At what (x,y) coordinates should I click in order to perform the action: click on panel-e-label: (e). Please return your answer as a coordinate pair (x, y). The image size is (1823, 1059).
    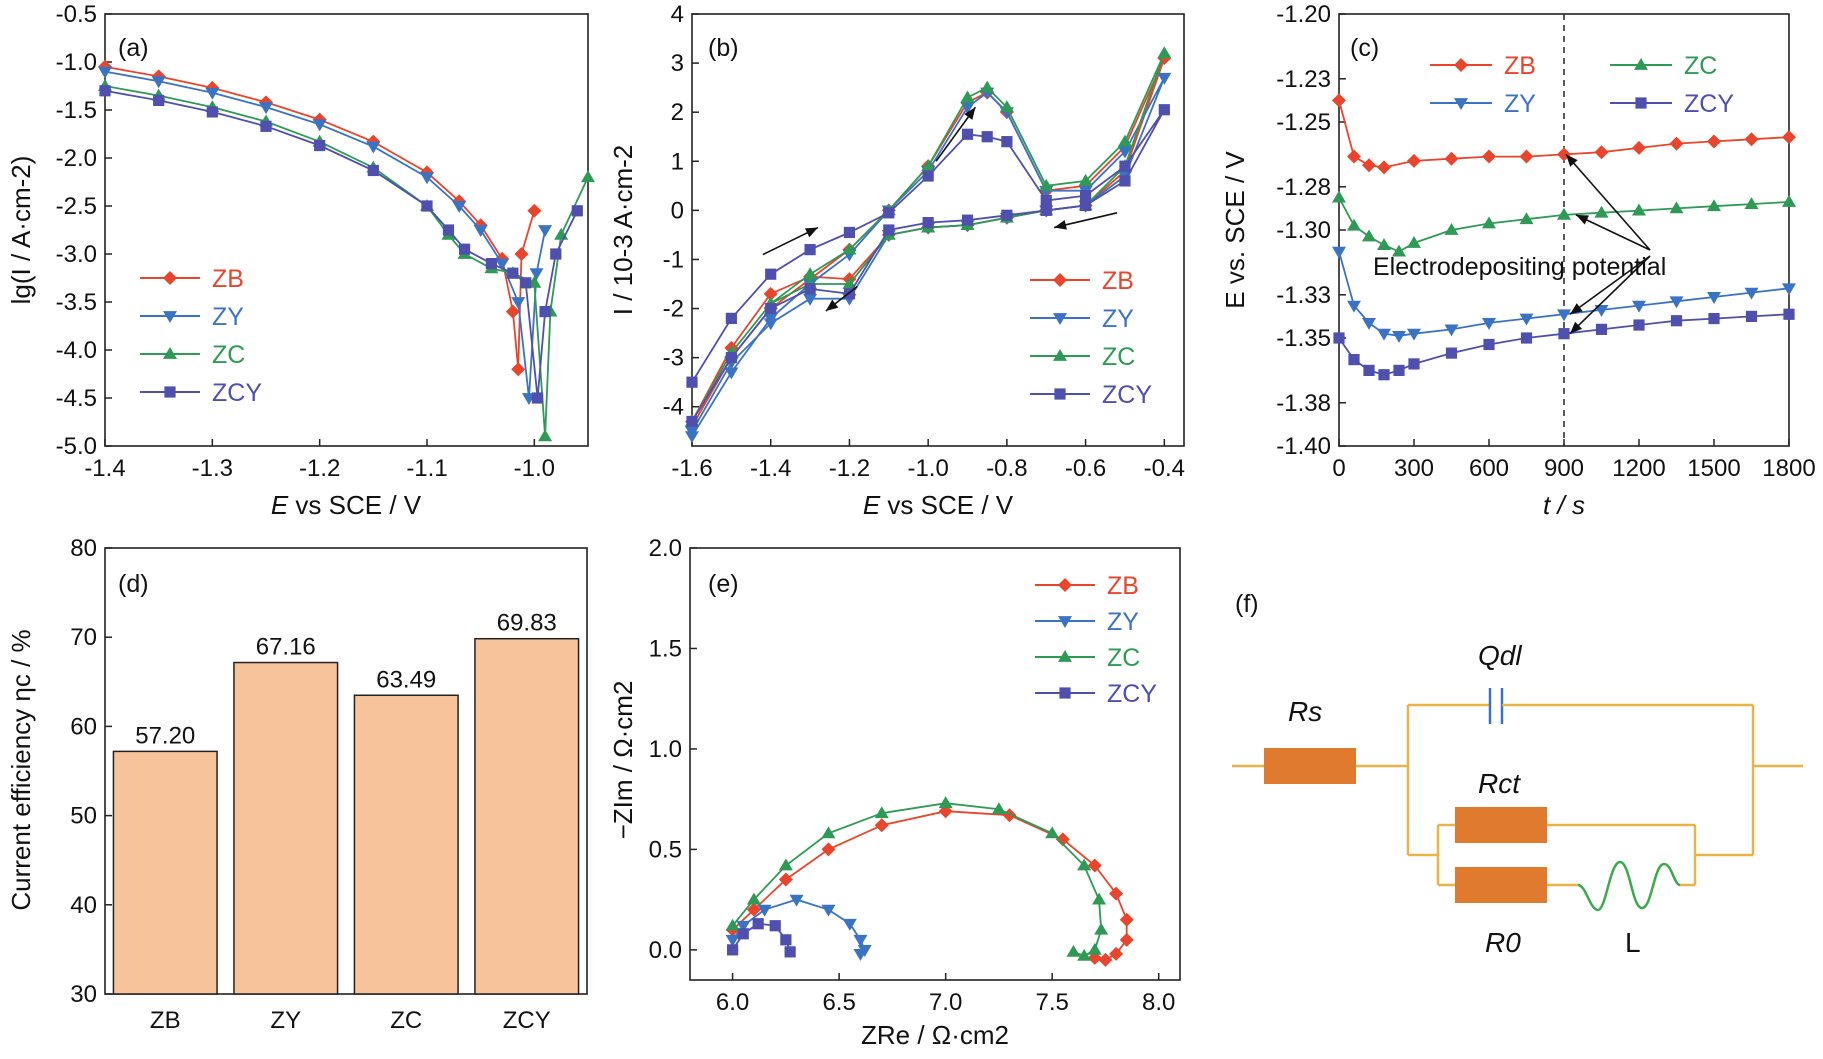
    Looking at the image, I should click on (723, 584).